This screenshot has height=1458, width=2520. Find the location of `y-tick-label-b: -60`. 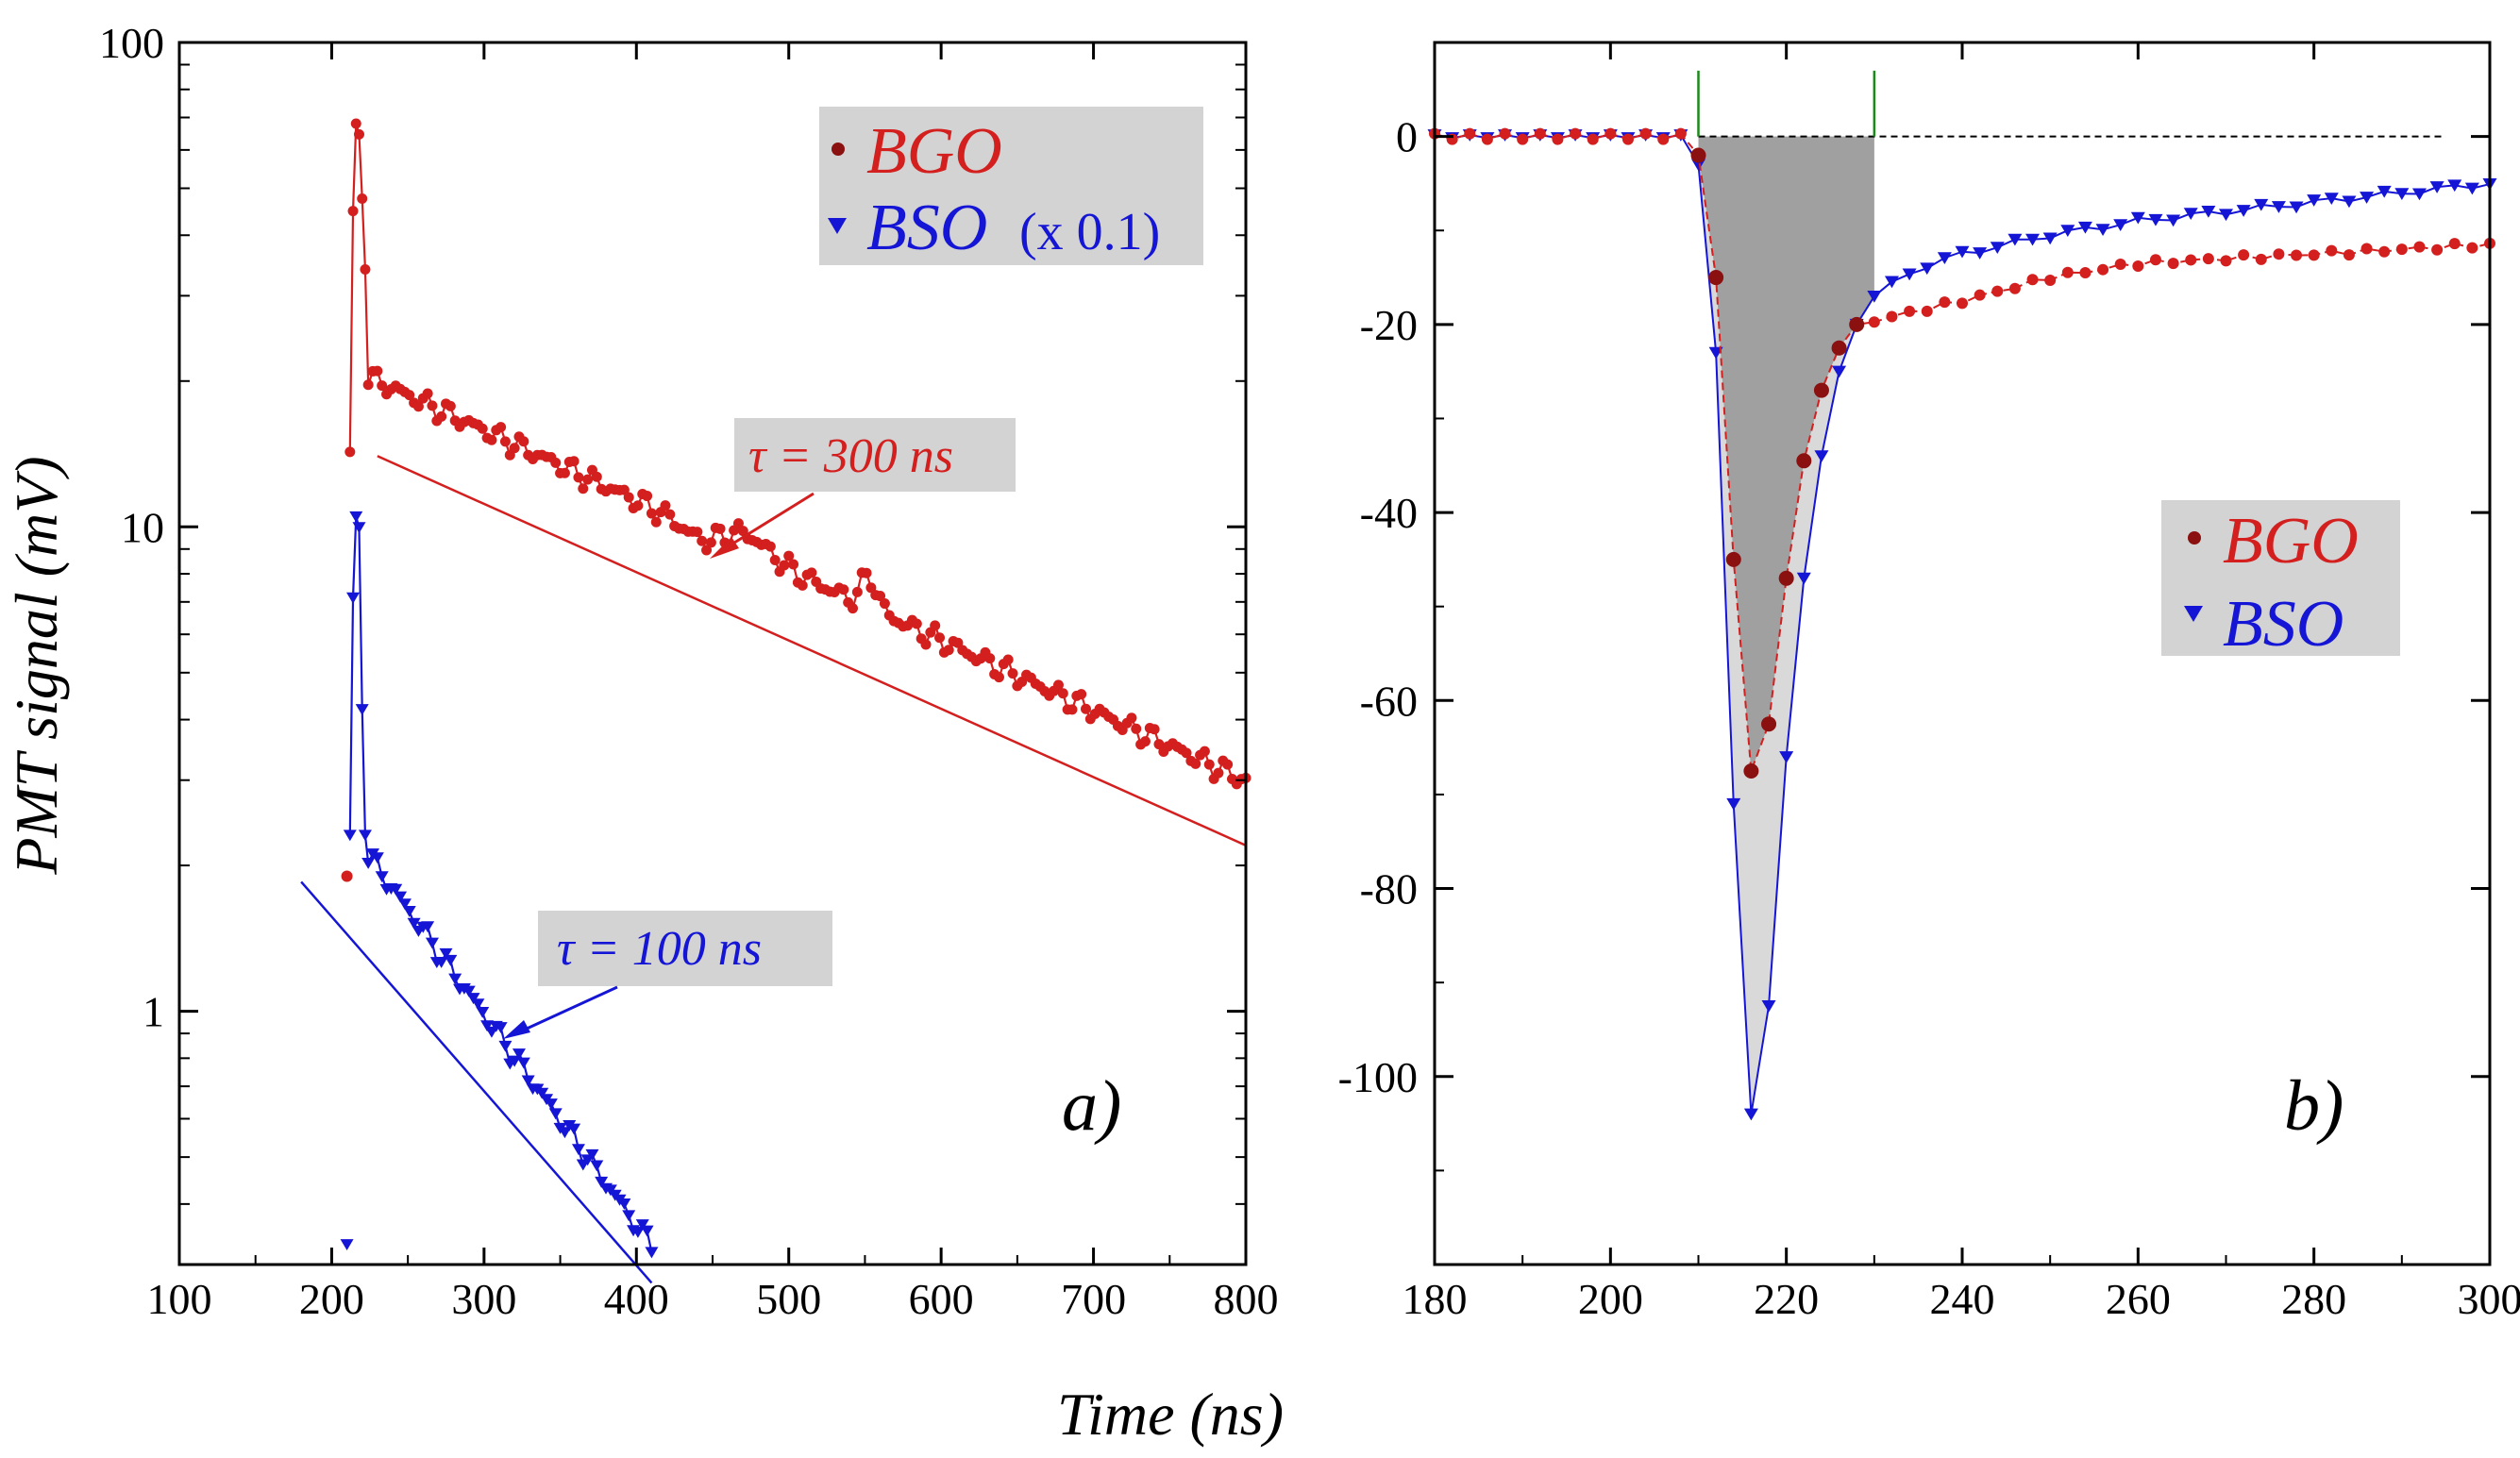

y-tick-label-b: -60 is located at coordinates (1389, 701).